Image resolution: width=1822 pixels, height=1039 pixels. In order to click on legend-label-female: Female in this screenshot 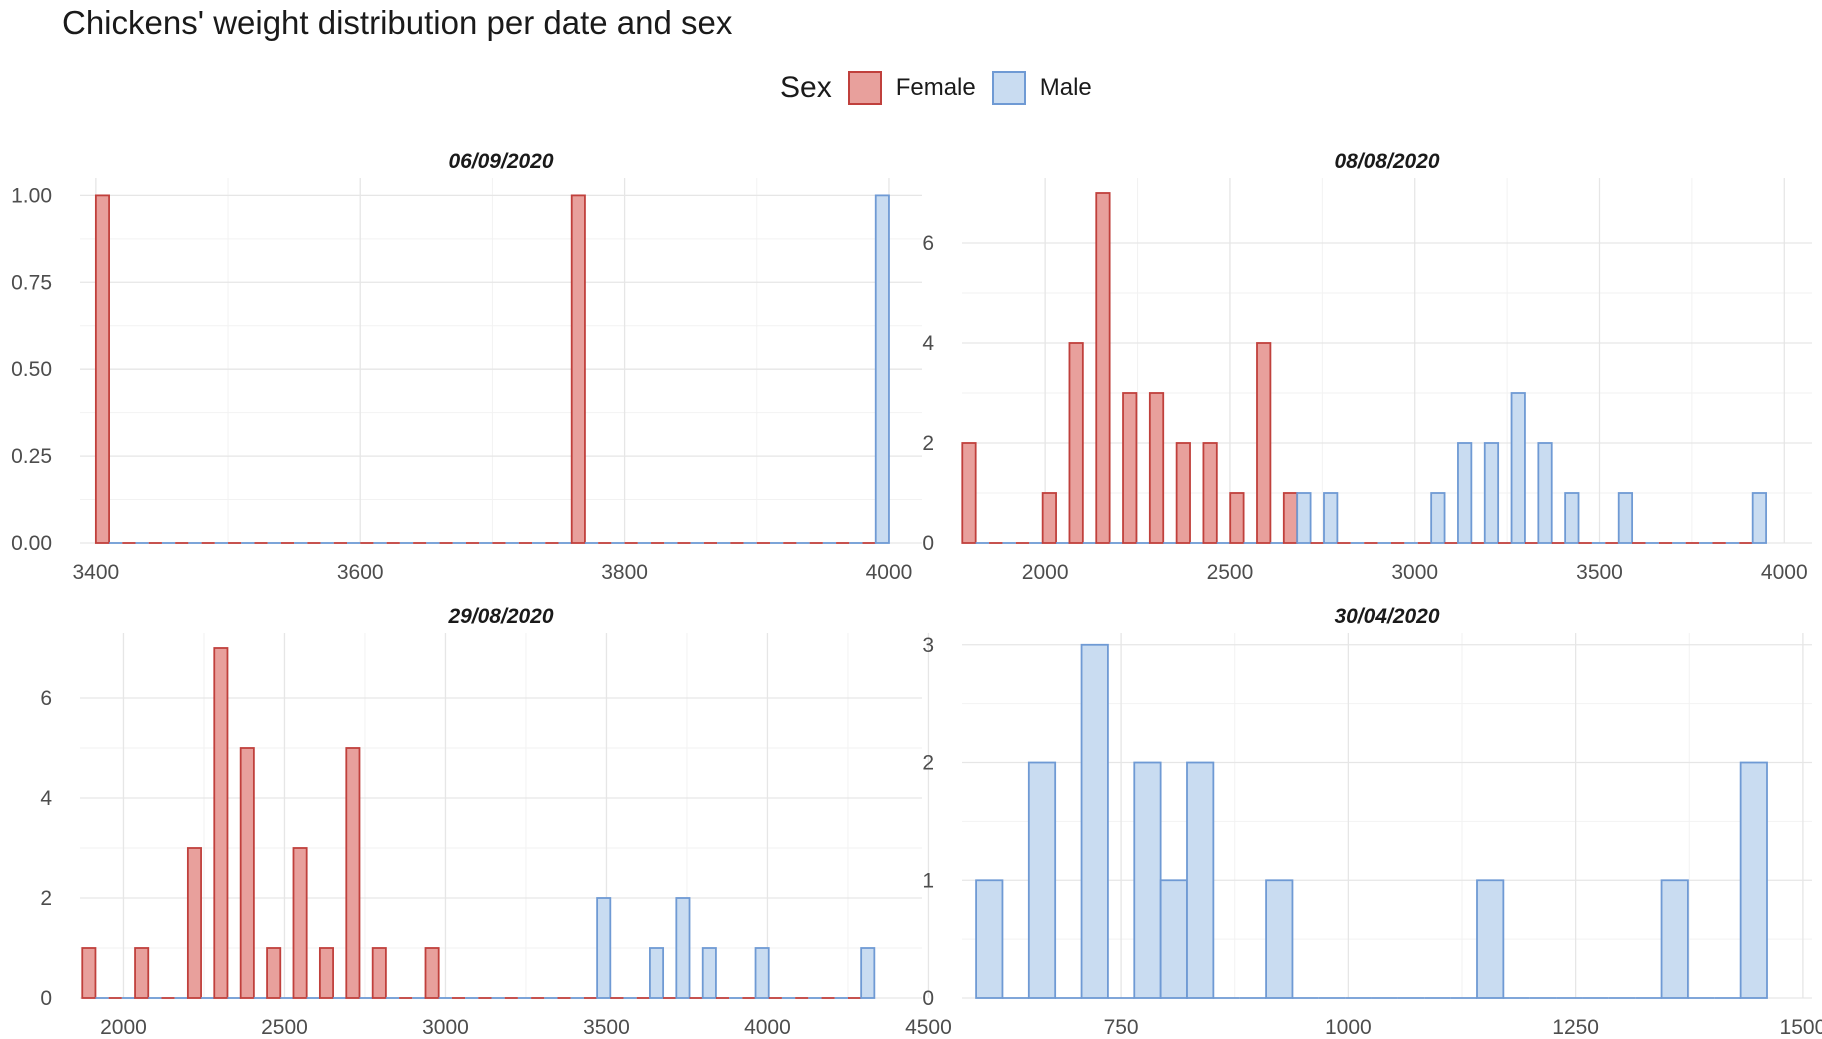, I will do `click(935, 87)`.